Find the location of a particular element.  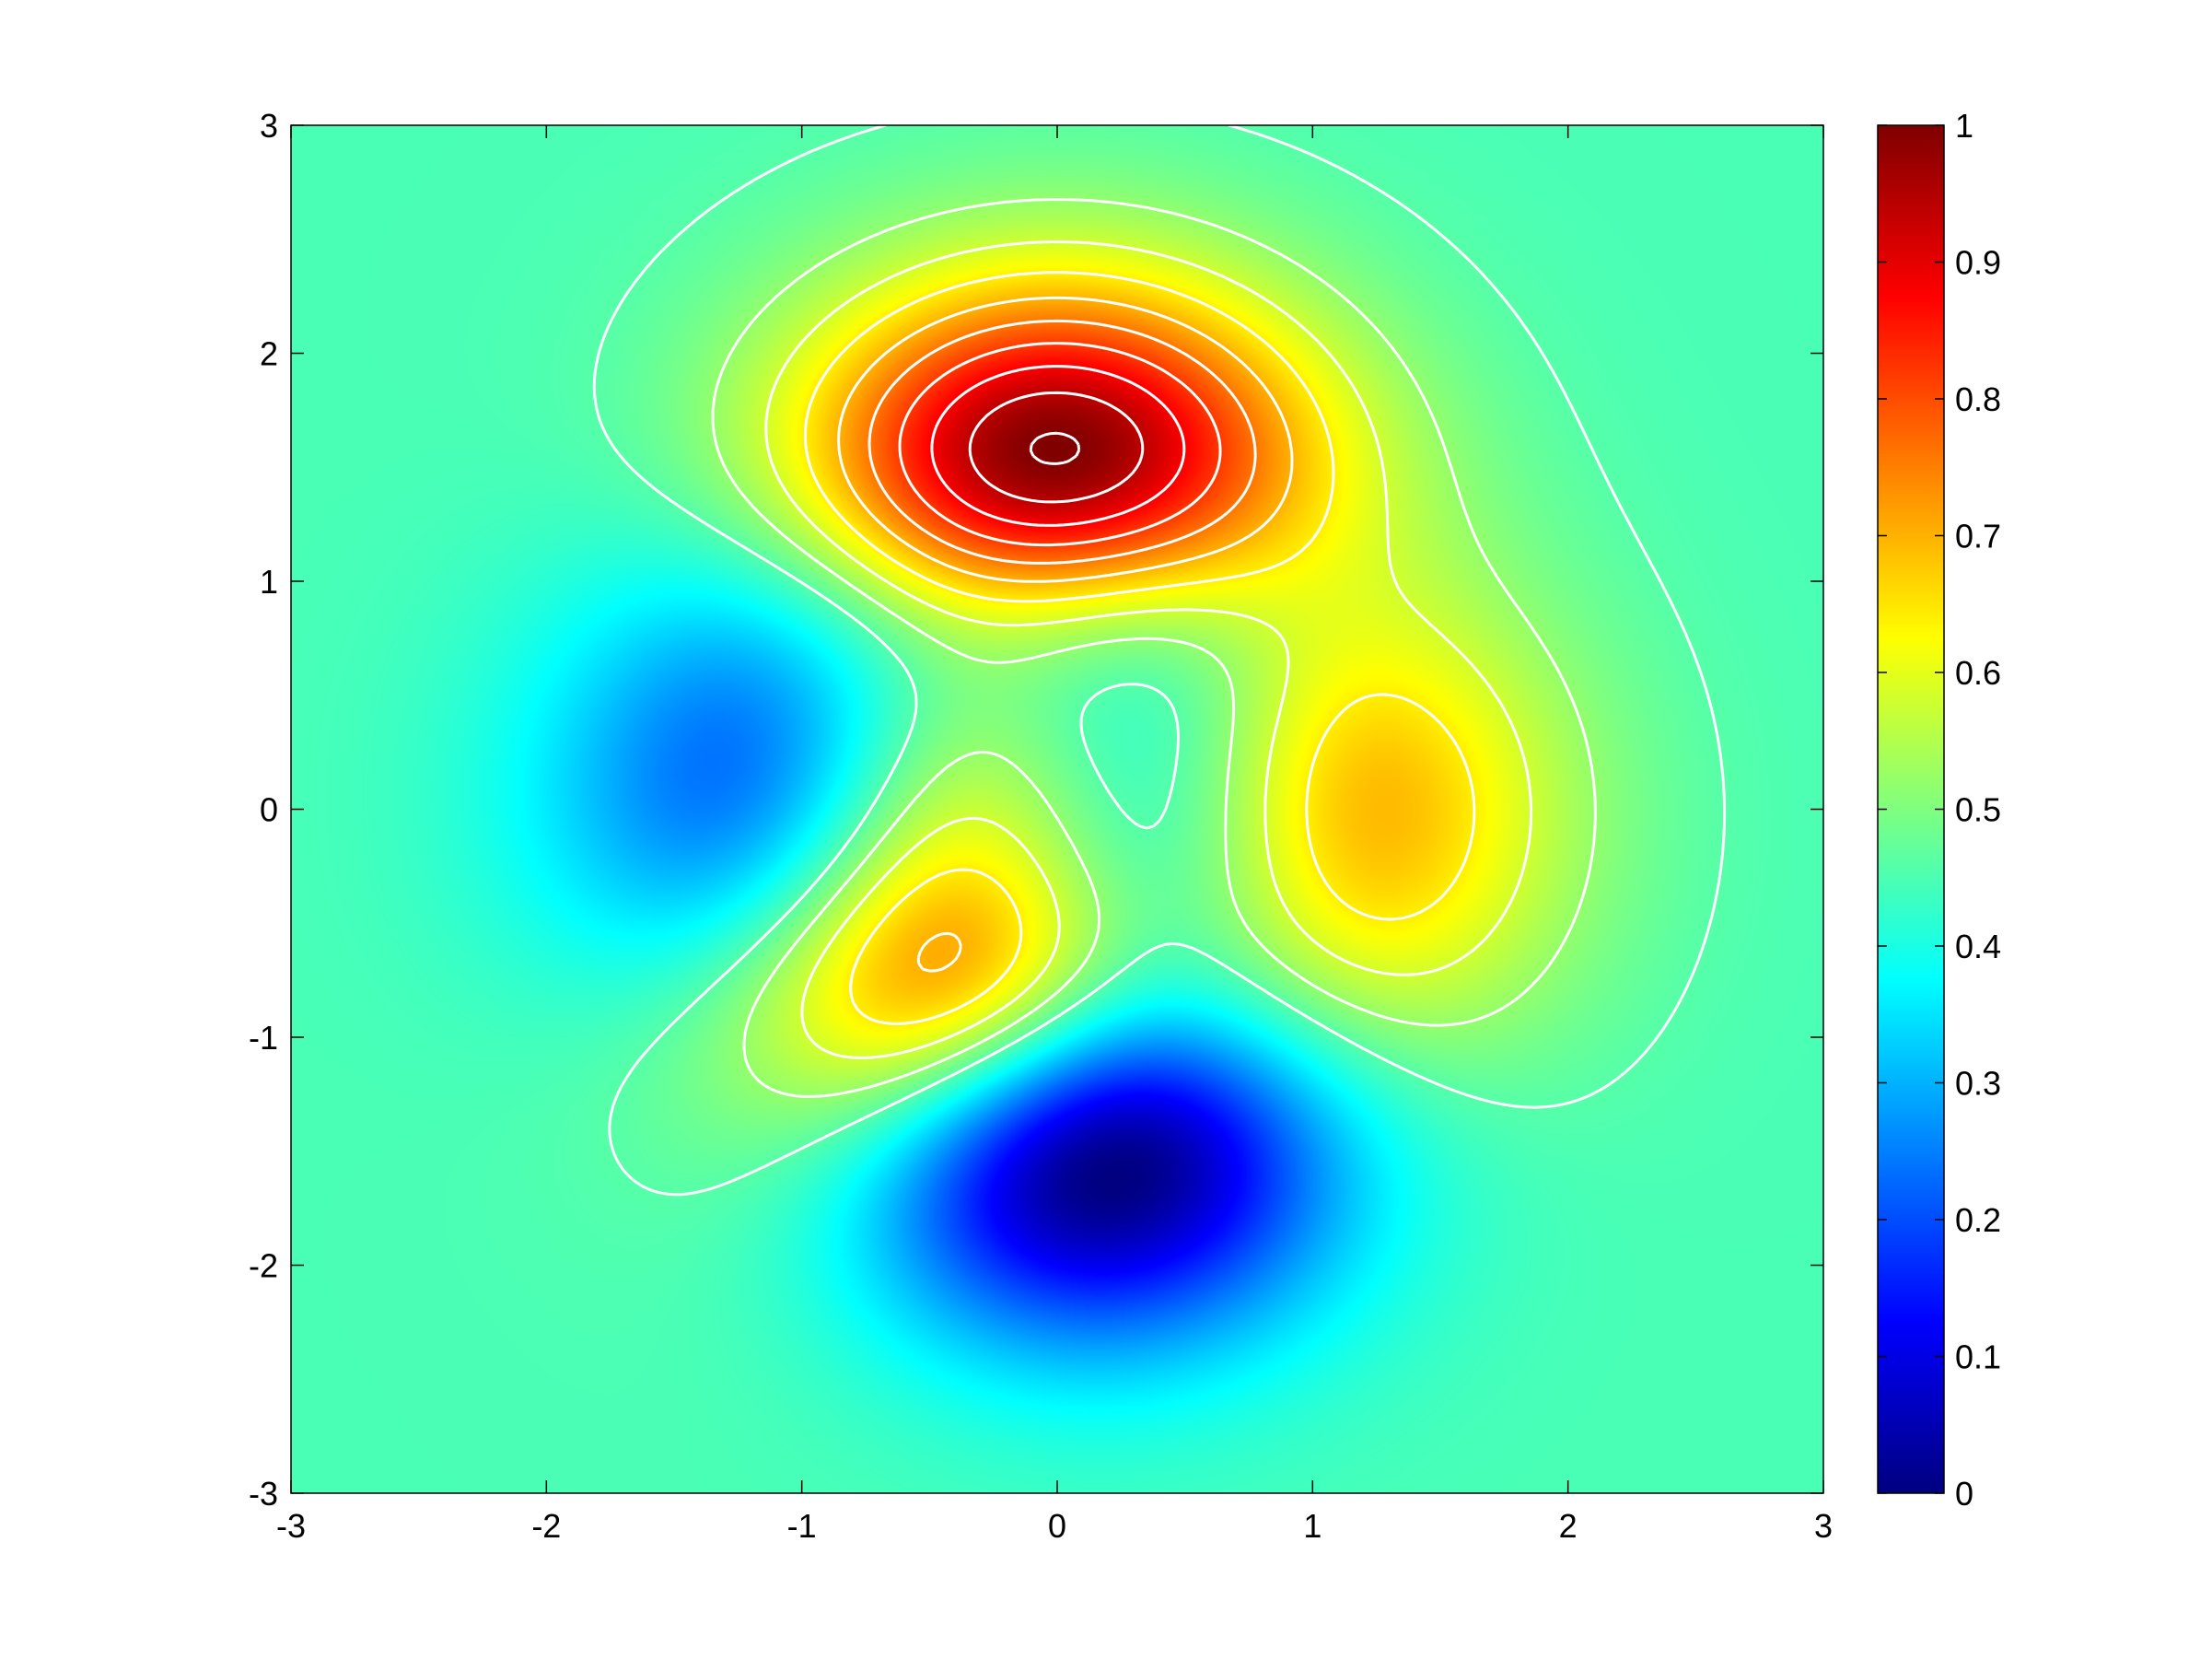

x-tick-label: 2 is located at coordinates (1568, 1526).